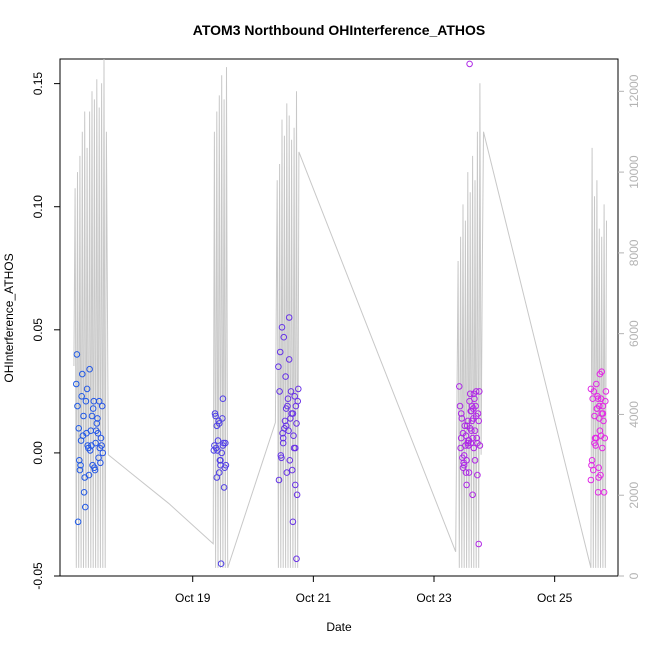 The width and height of the screenshot is (650, 650). Describe the element at coordinates (9, 317) in the screenshot. I see `y-axis-title: OHInterference_ATHOS` at that location.